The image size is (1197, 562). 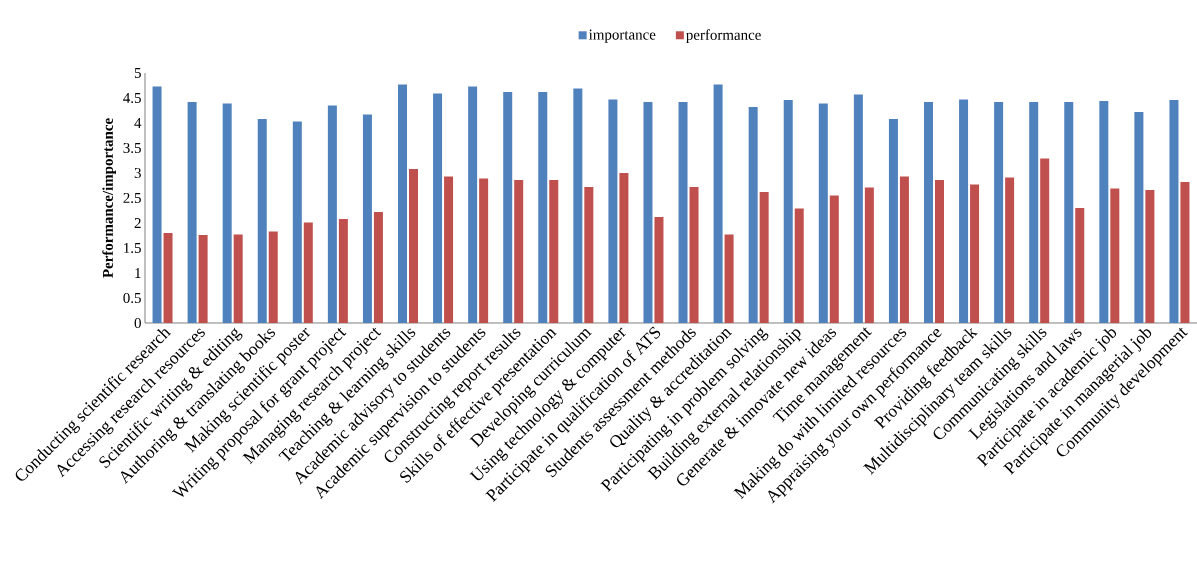 What do you see at coordinates (622, 36) in the screenshot?
I see `legend-label: importance` at bounding box center [622, 36].